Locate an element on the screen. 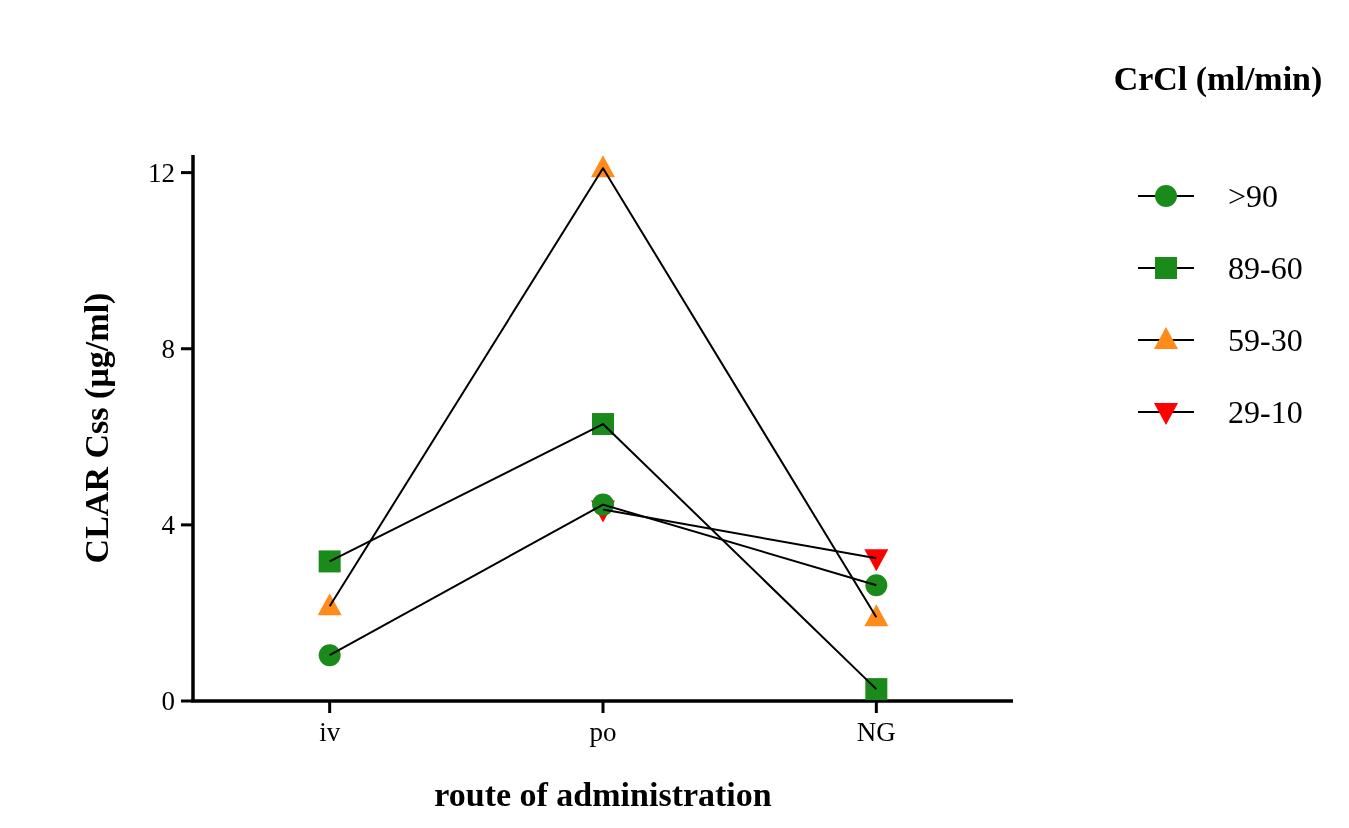  y-tick-label: 8 is located at coordinates (168, 349).